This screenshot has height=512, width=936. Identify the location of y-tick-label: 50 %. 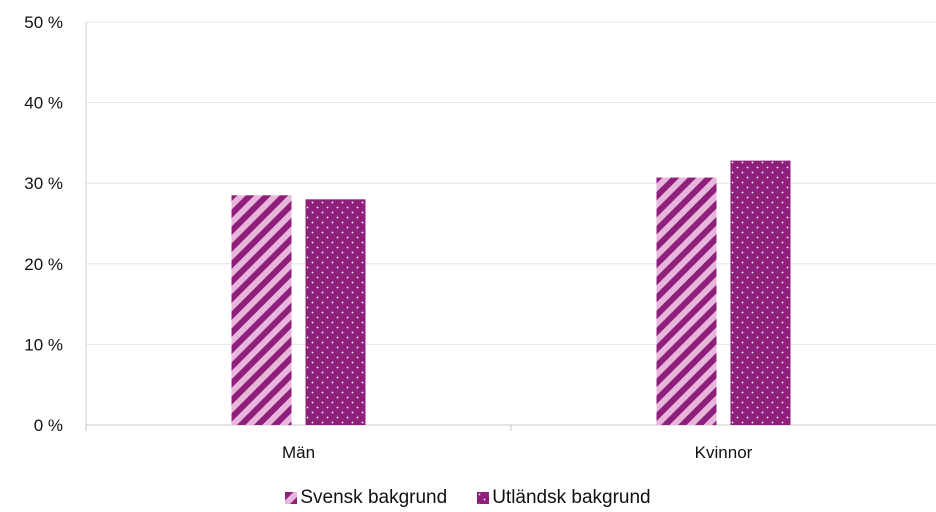
(43, 22).